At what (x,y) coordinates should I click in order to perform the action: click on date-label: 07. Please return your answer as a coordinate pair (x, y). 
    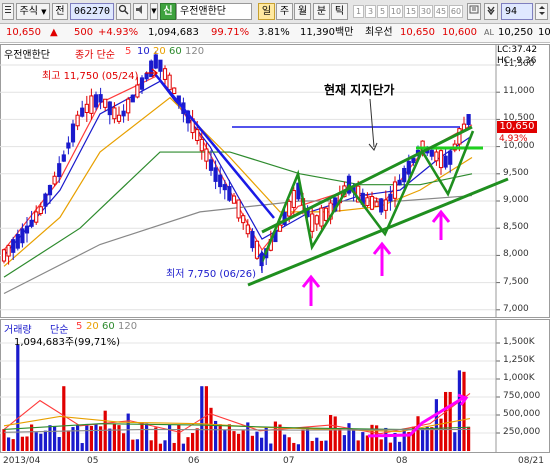
    Looking at the image, I should click on (289, 461).